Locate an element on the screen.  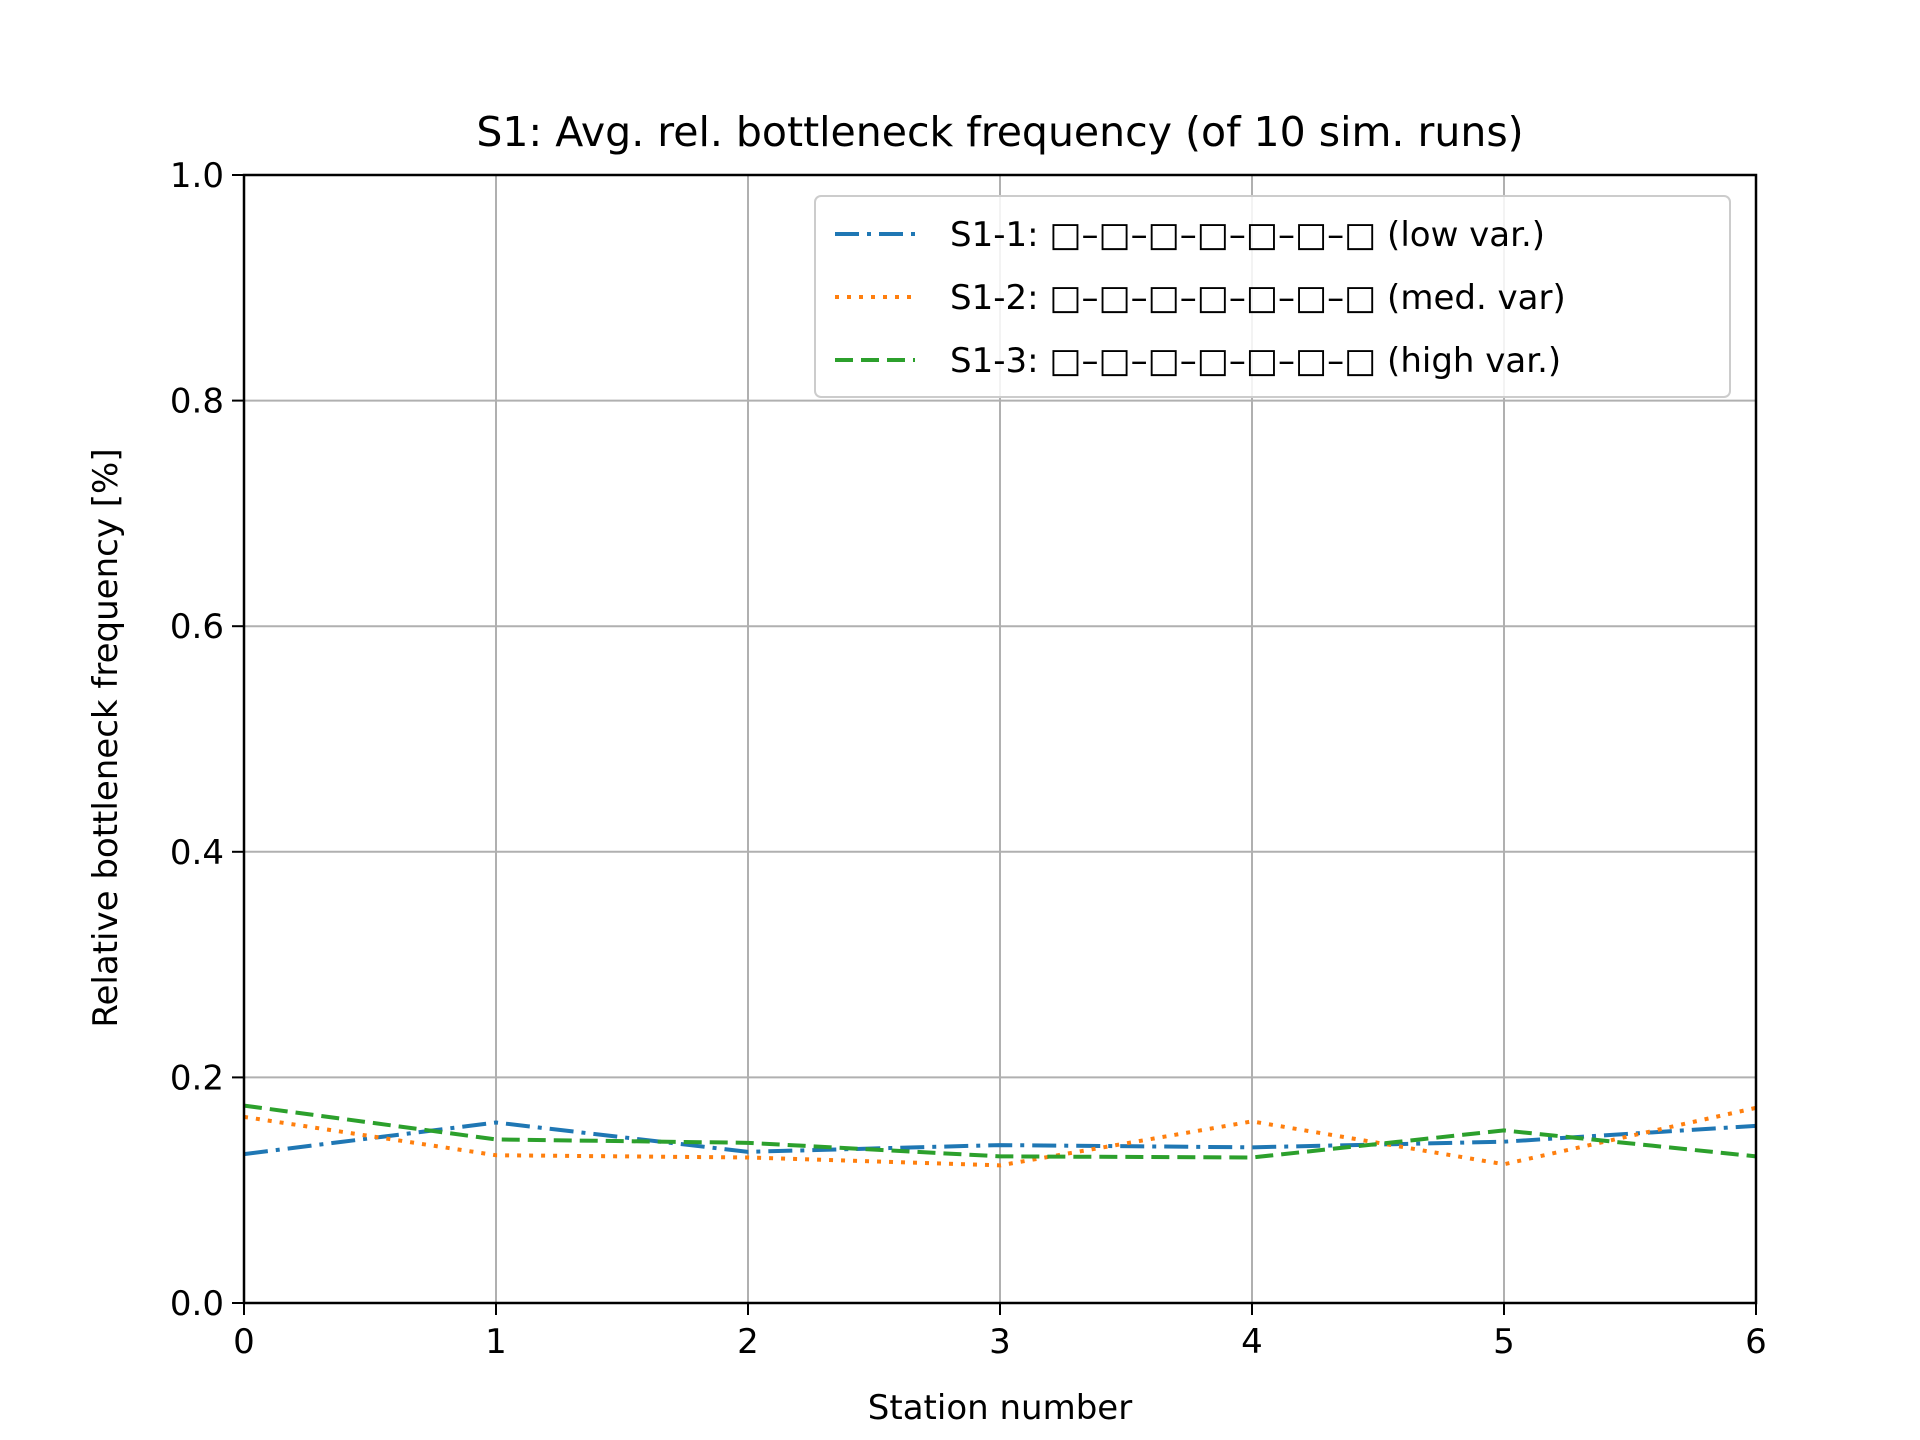
y-axis-label: Relative bottleneck frequency [%] is located at coordinates (106, 737).